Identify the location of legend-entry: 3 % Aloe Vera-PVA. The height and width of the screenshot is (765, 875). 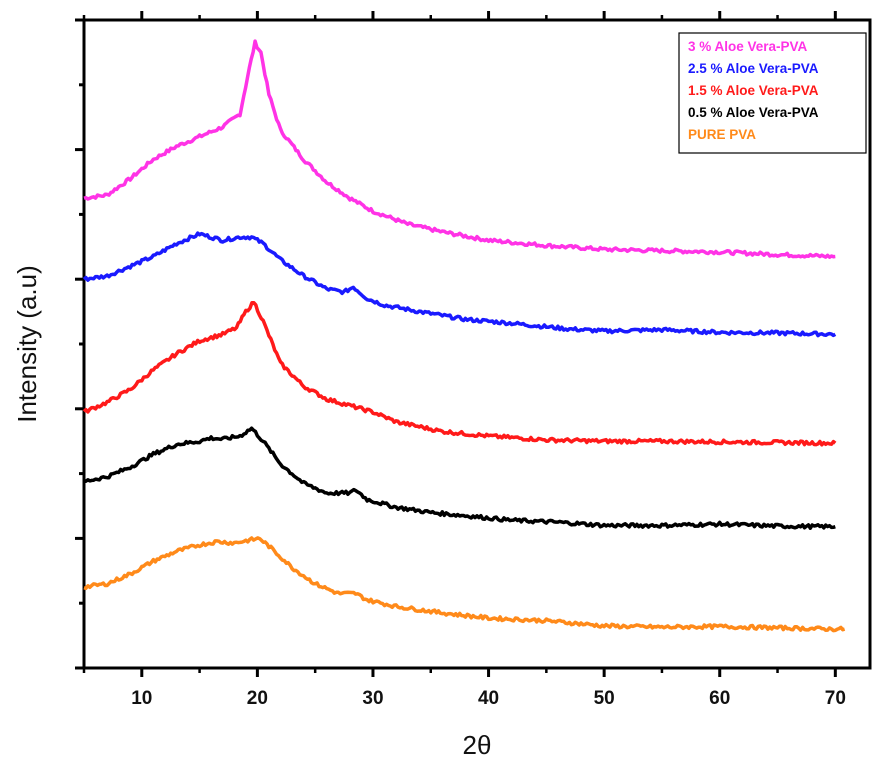
(748, 46).